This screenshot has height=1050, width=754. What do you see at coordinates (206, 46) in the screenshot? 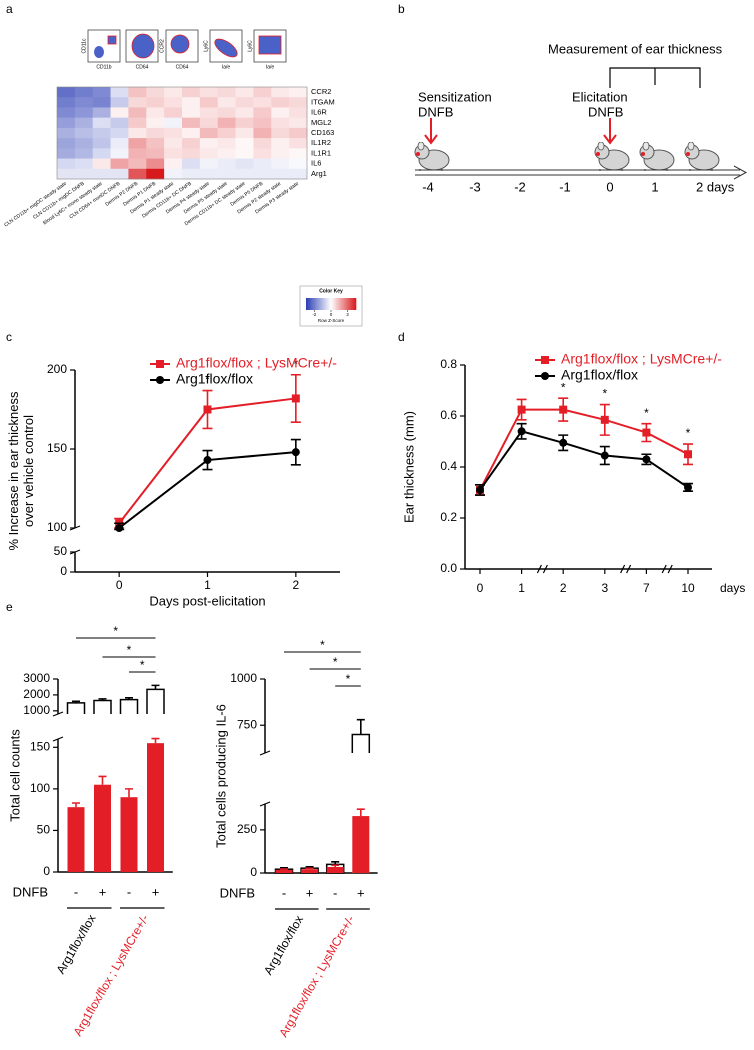
I see `gating-y-label: Ly6C` at bounding box center [206, 46].